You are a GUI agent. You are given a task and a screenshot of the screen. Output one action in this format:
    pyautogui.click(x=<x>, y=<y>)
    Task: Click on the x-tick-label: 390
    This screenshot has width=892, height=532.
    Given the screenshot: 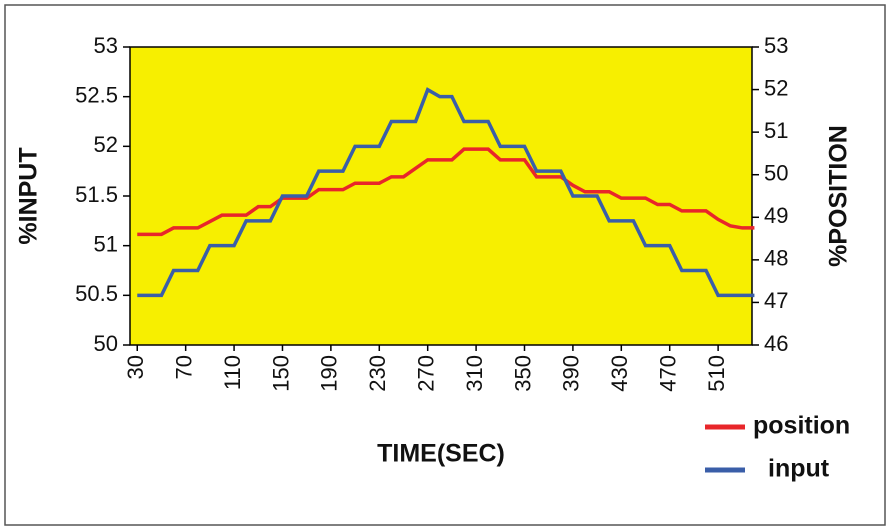 What is the action you would take?
    pyautogui.click(x=571, y=373)
    